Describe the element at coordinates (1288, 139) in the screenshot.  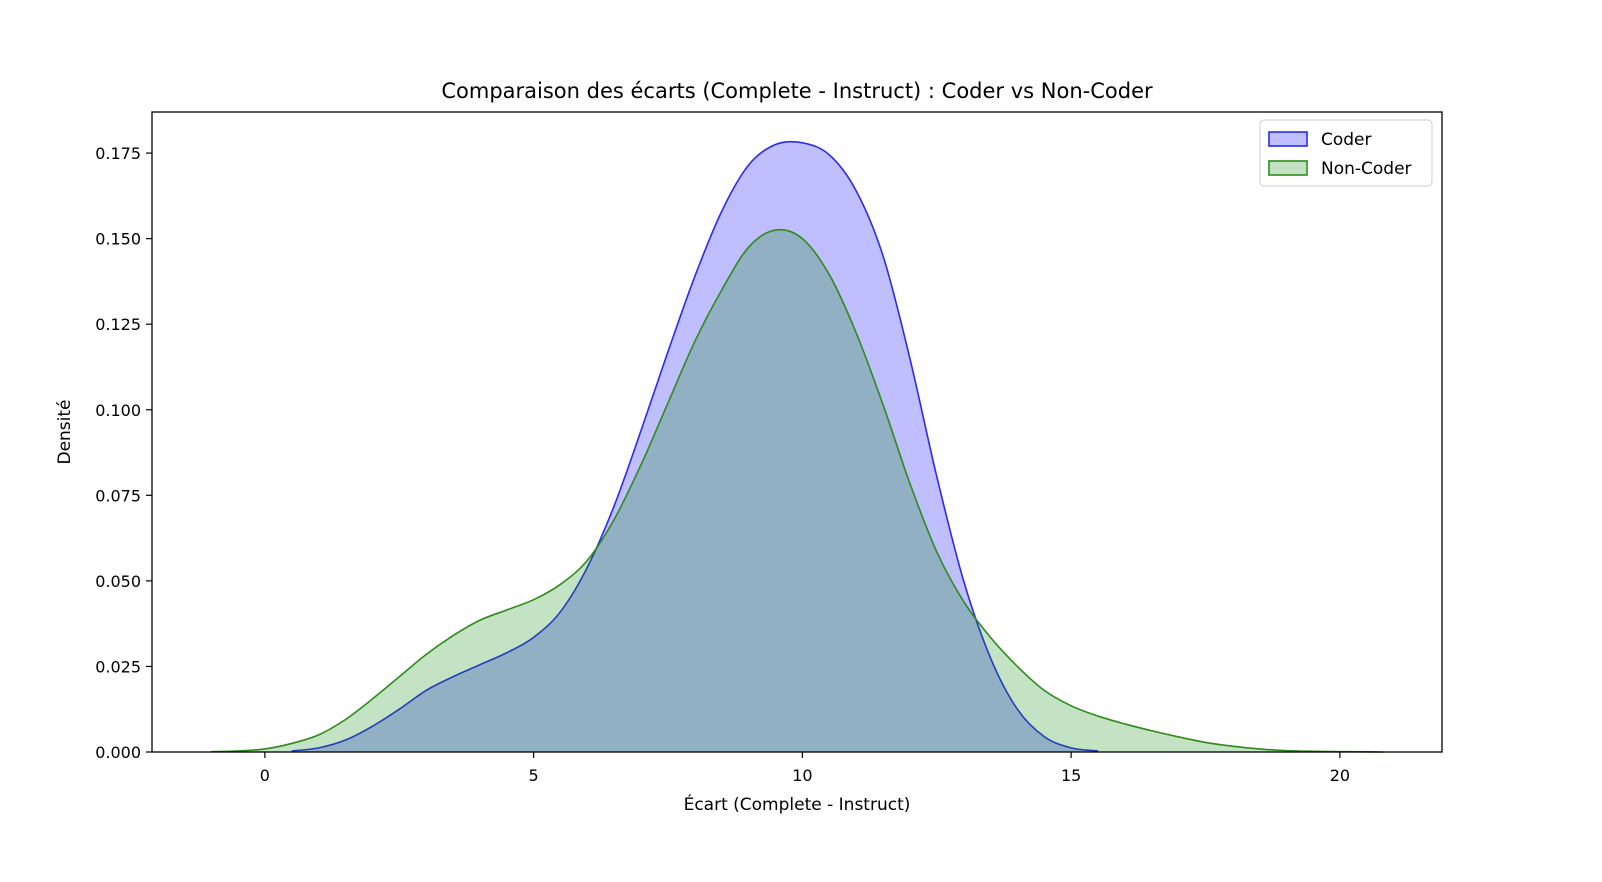
I see `legend-swatch-coder` at that location.